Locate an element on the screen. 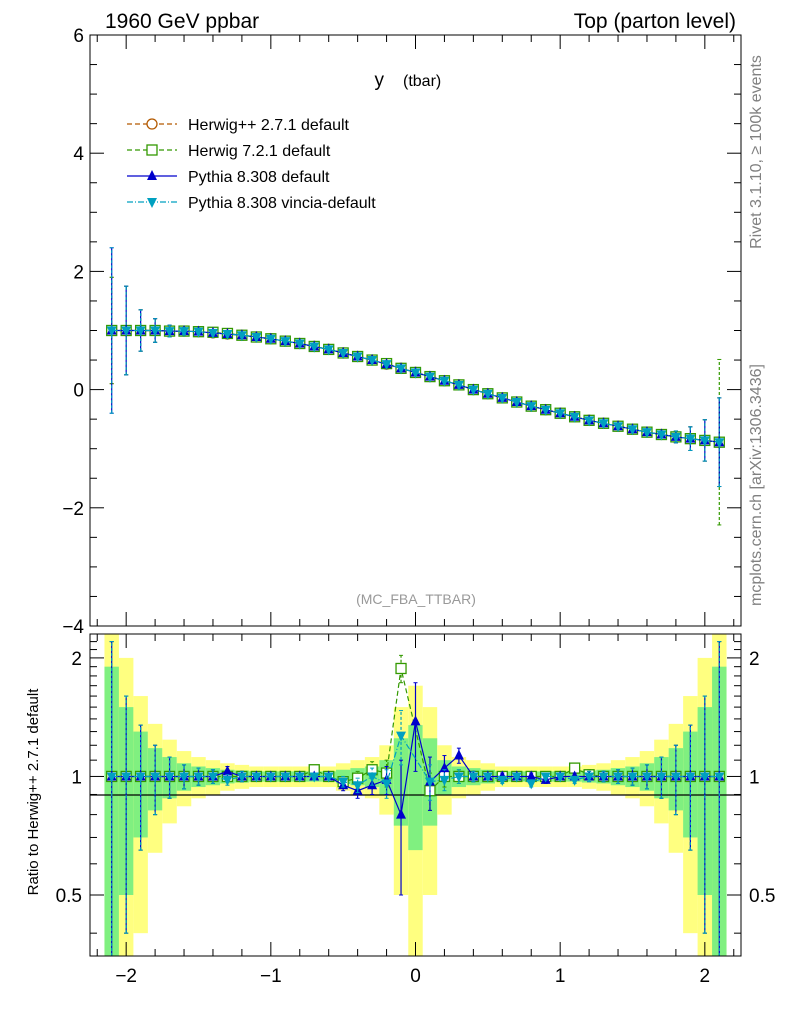 The image size is (786, 1024). main-title: y is located at coordinates (380, 80).